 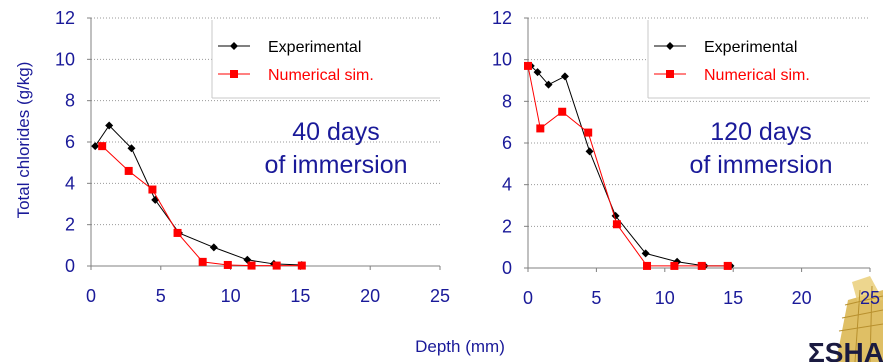 What do you see at coordinates (23, 140) in the screenshot?
I see `y-axis-title: Total chlorides (g/kg)` at bounding box center [23, 140].